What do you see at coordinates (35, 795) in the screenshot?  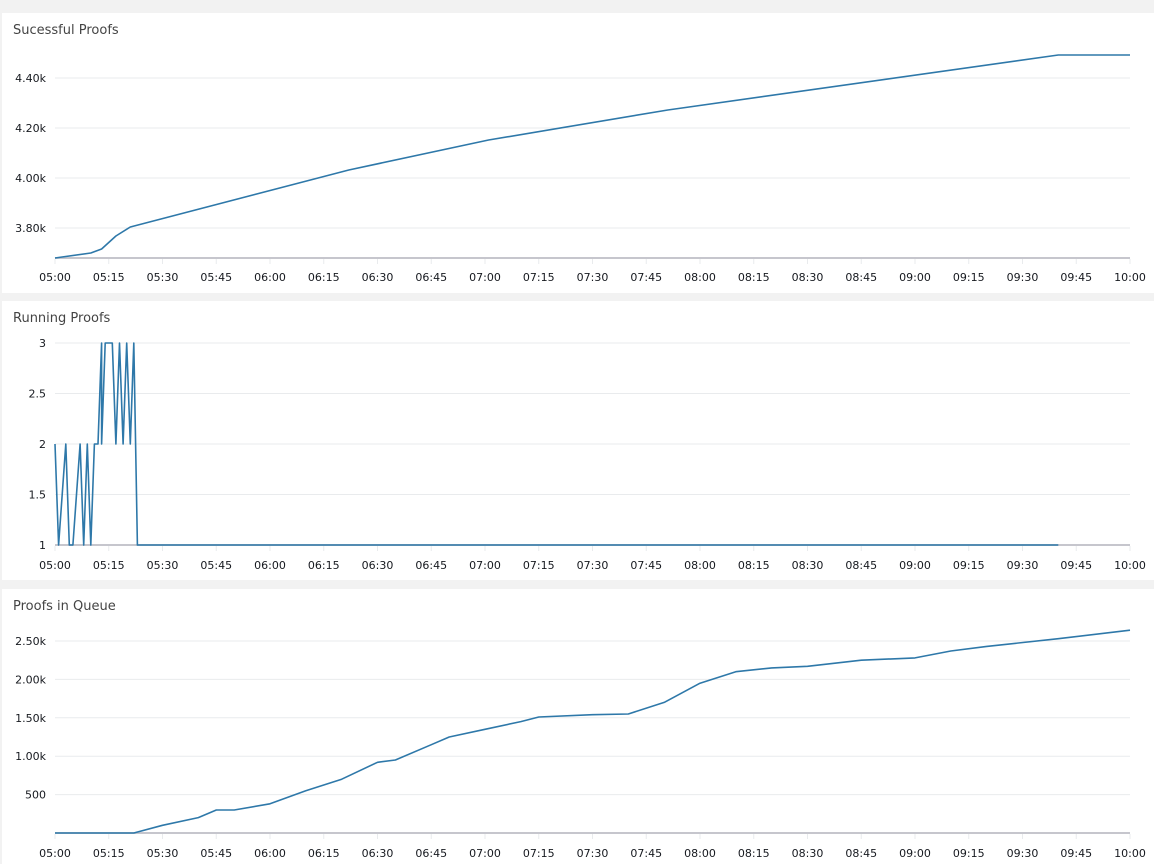 I see `y-tick-label: 500` at bounding box center [35, 795].